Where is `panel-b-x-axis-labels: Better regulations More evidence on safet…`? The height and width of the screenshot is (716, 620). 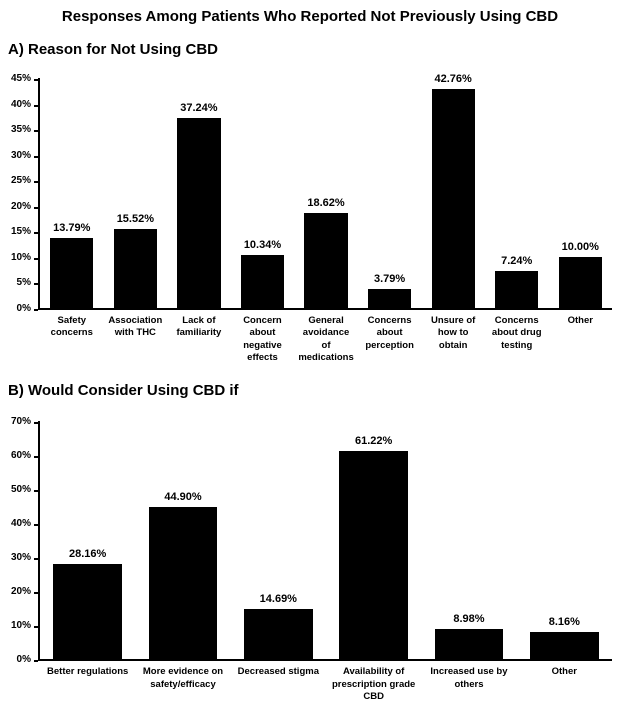 panel-b-x-axis-labels: Better regulations More evidence on safet… is located at coordinates (326, 682).